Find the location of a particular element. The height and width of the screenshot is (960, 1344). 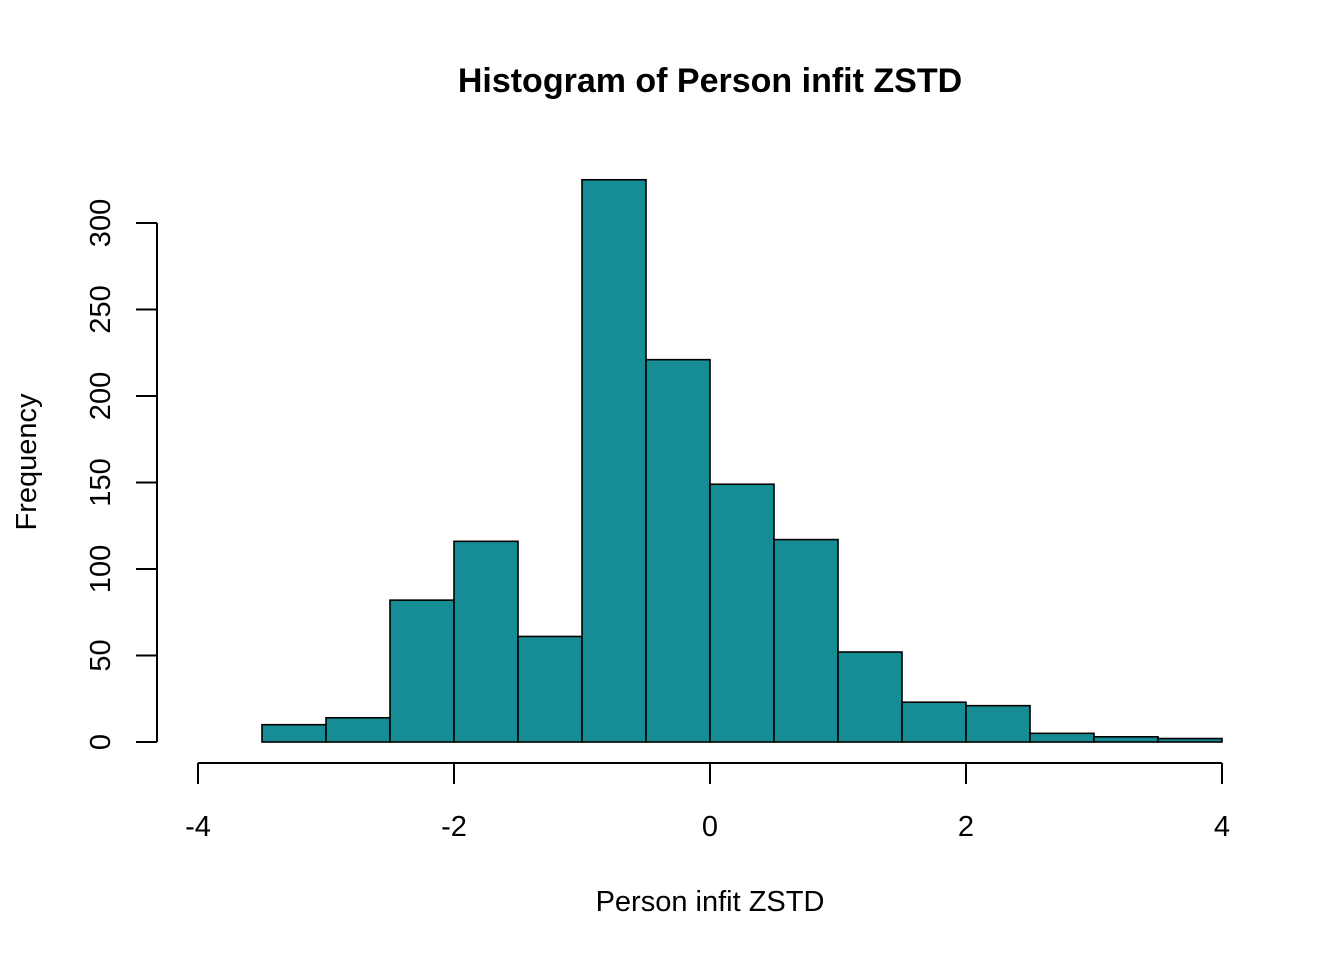

x-axis: -4 -2 0 2 4 is located at coordinates (707, 802).